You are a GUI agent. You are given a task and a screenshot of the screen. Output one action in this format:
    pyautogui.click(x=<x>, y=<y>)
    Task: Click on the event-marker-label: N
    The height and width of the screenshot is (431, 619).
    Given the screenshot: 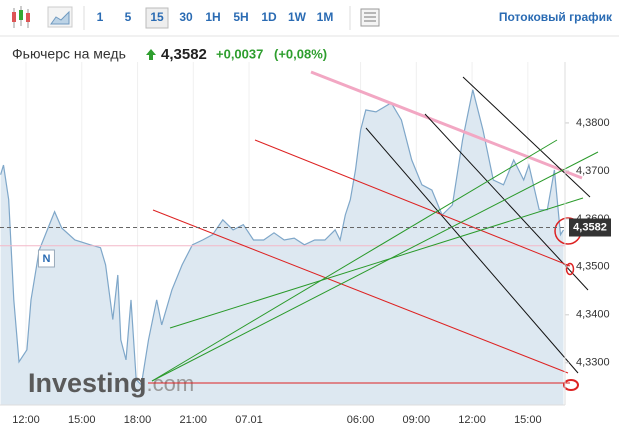 What is the action you would take?
    pyautogui.click(x=46, y=259)
    